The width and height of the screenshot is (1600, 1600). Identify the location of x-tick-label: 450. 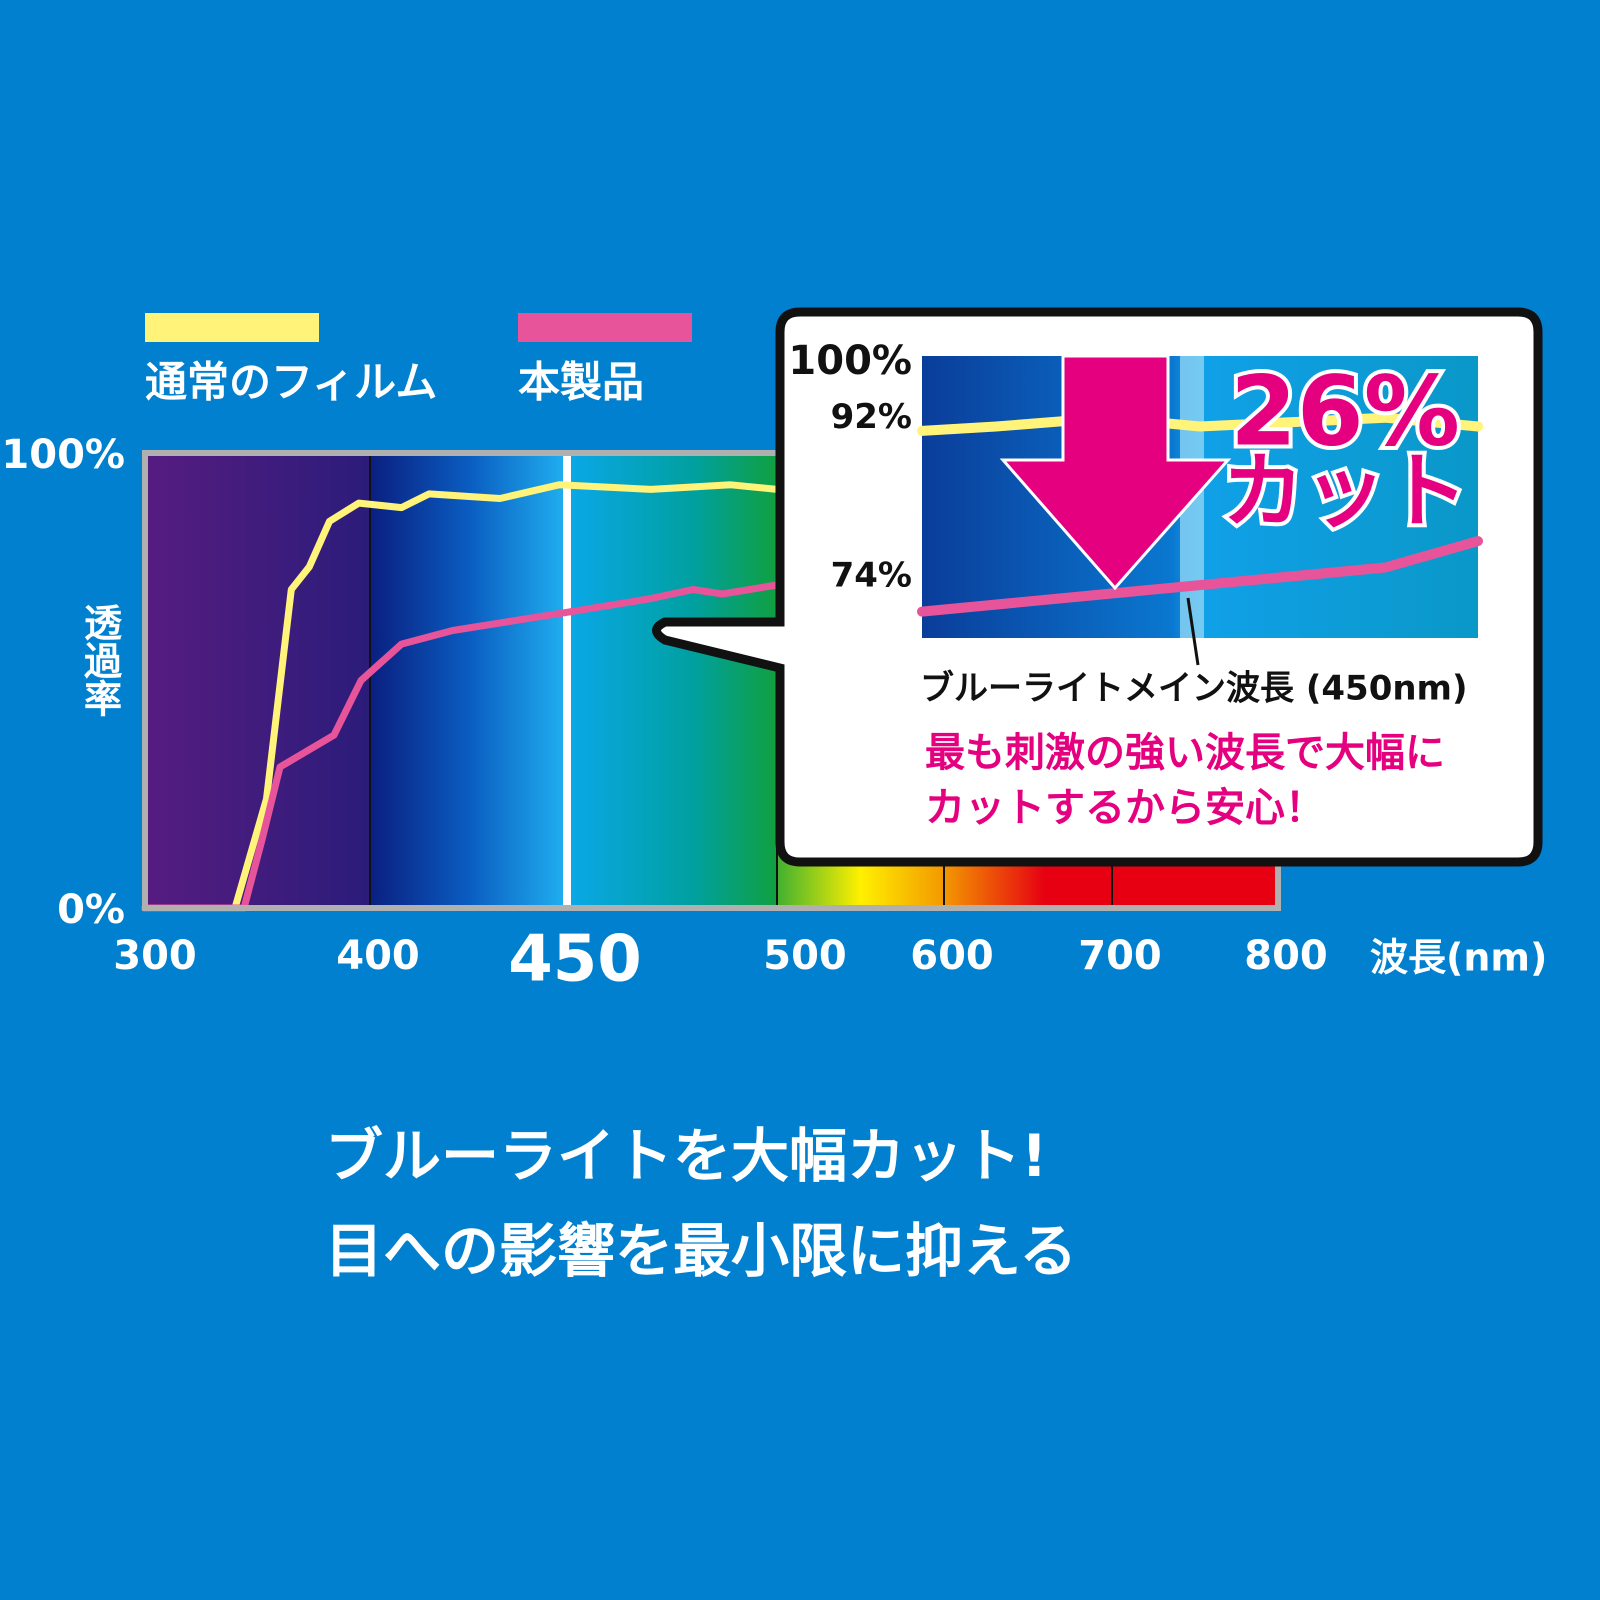
(575, 960).